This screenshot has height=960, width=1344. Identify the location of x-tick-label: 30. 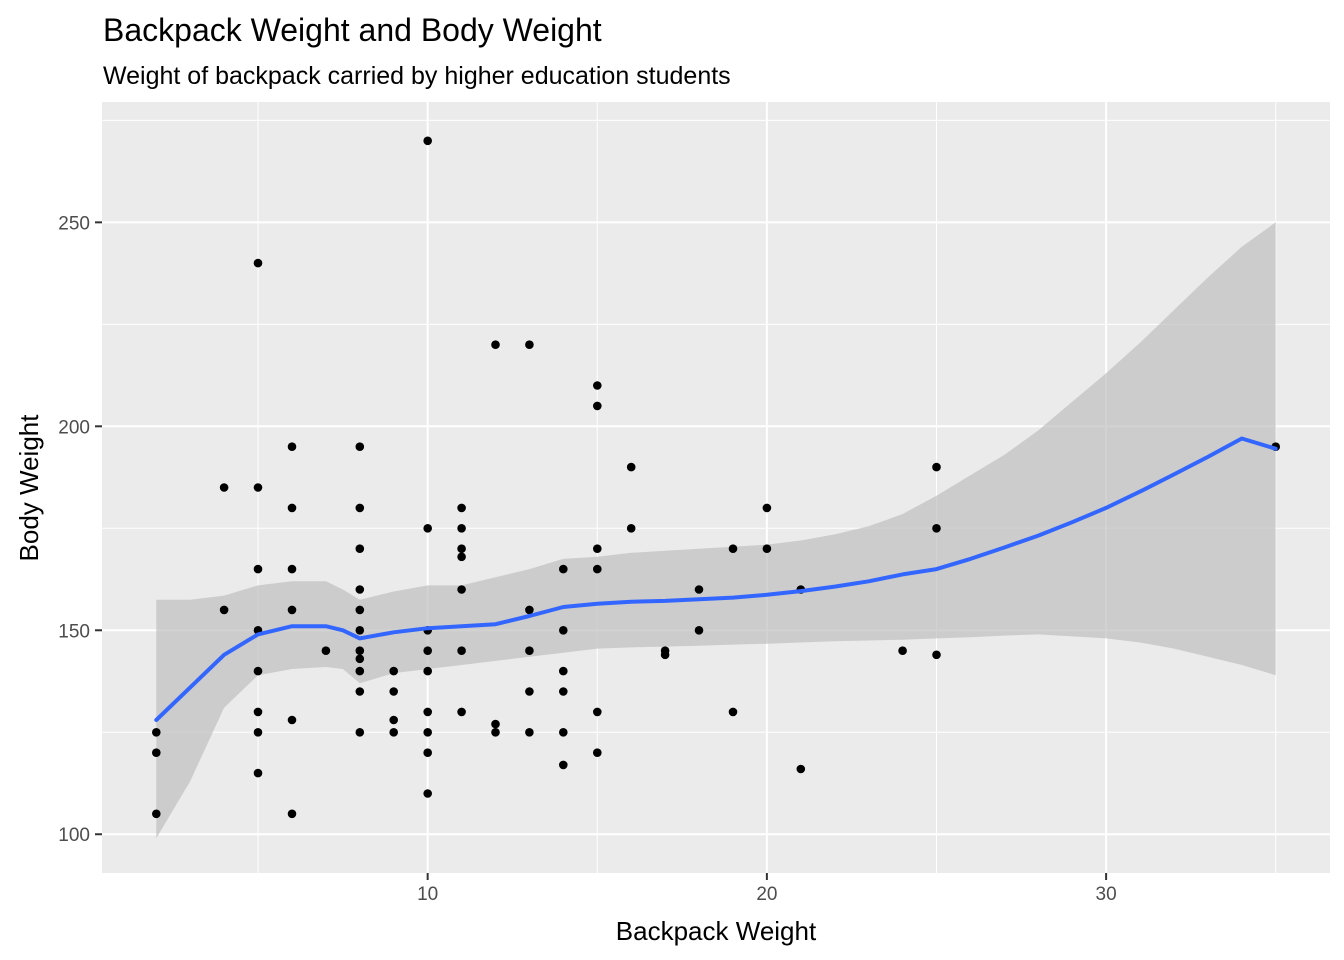
(1106, 894).